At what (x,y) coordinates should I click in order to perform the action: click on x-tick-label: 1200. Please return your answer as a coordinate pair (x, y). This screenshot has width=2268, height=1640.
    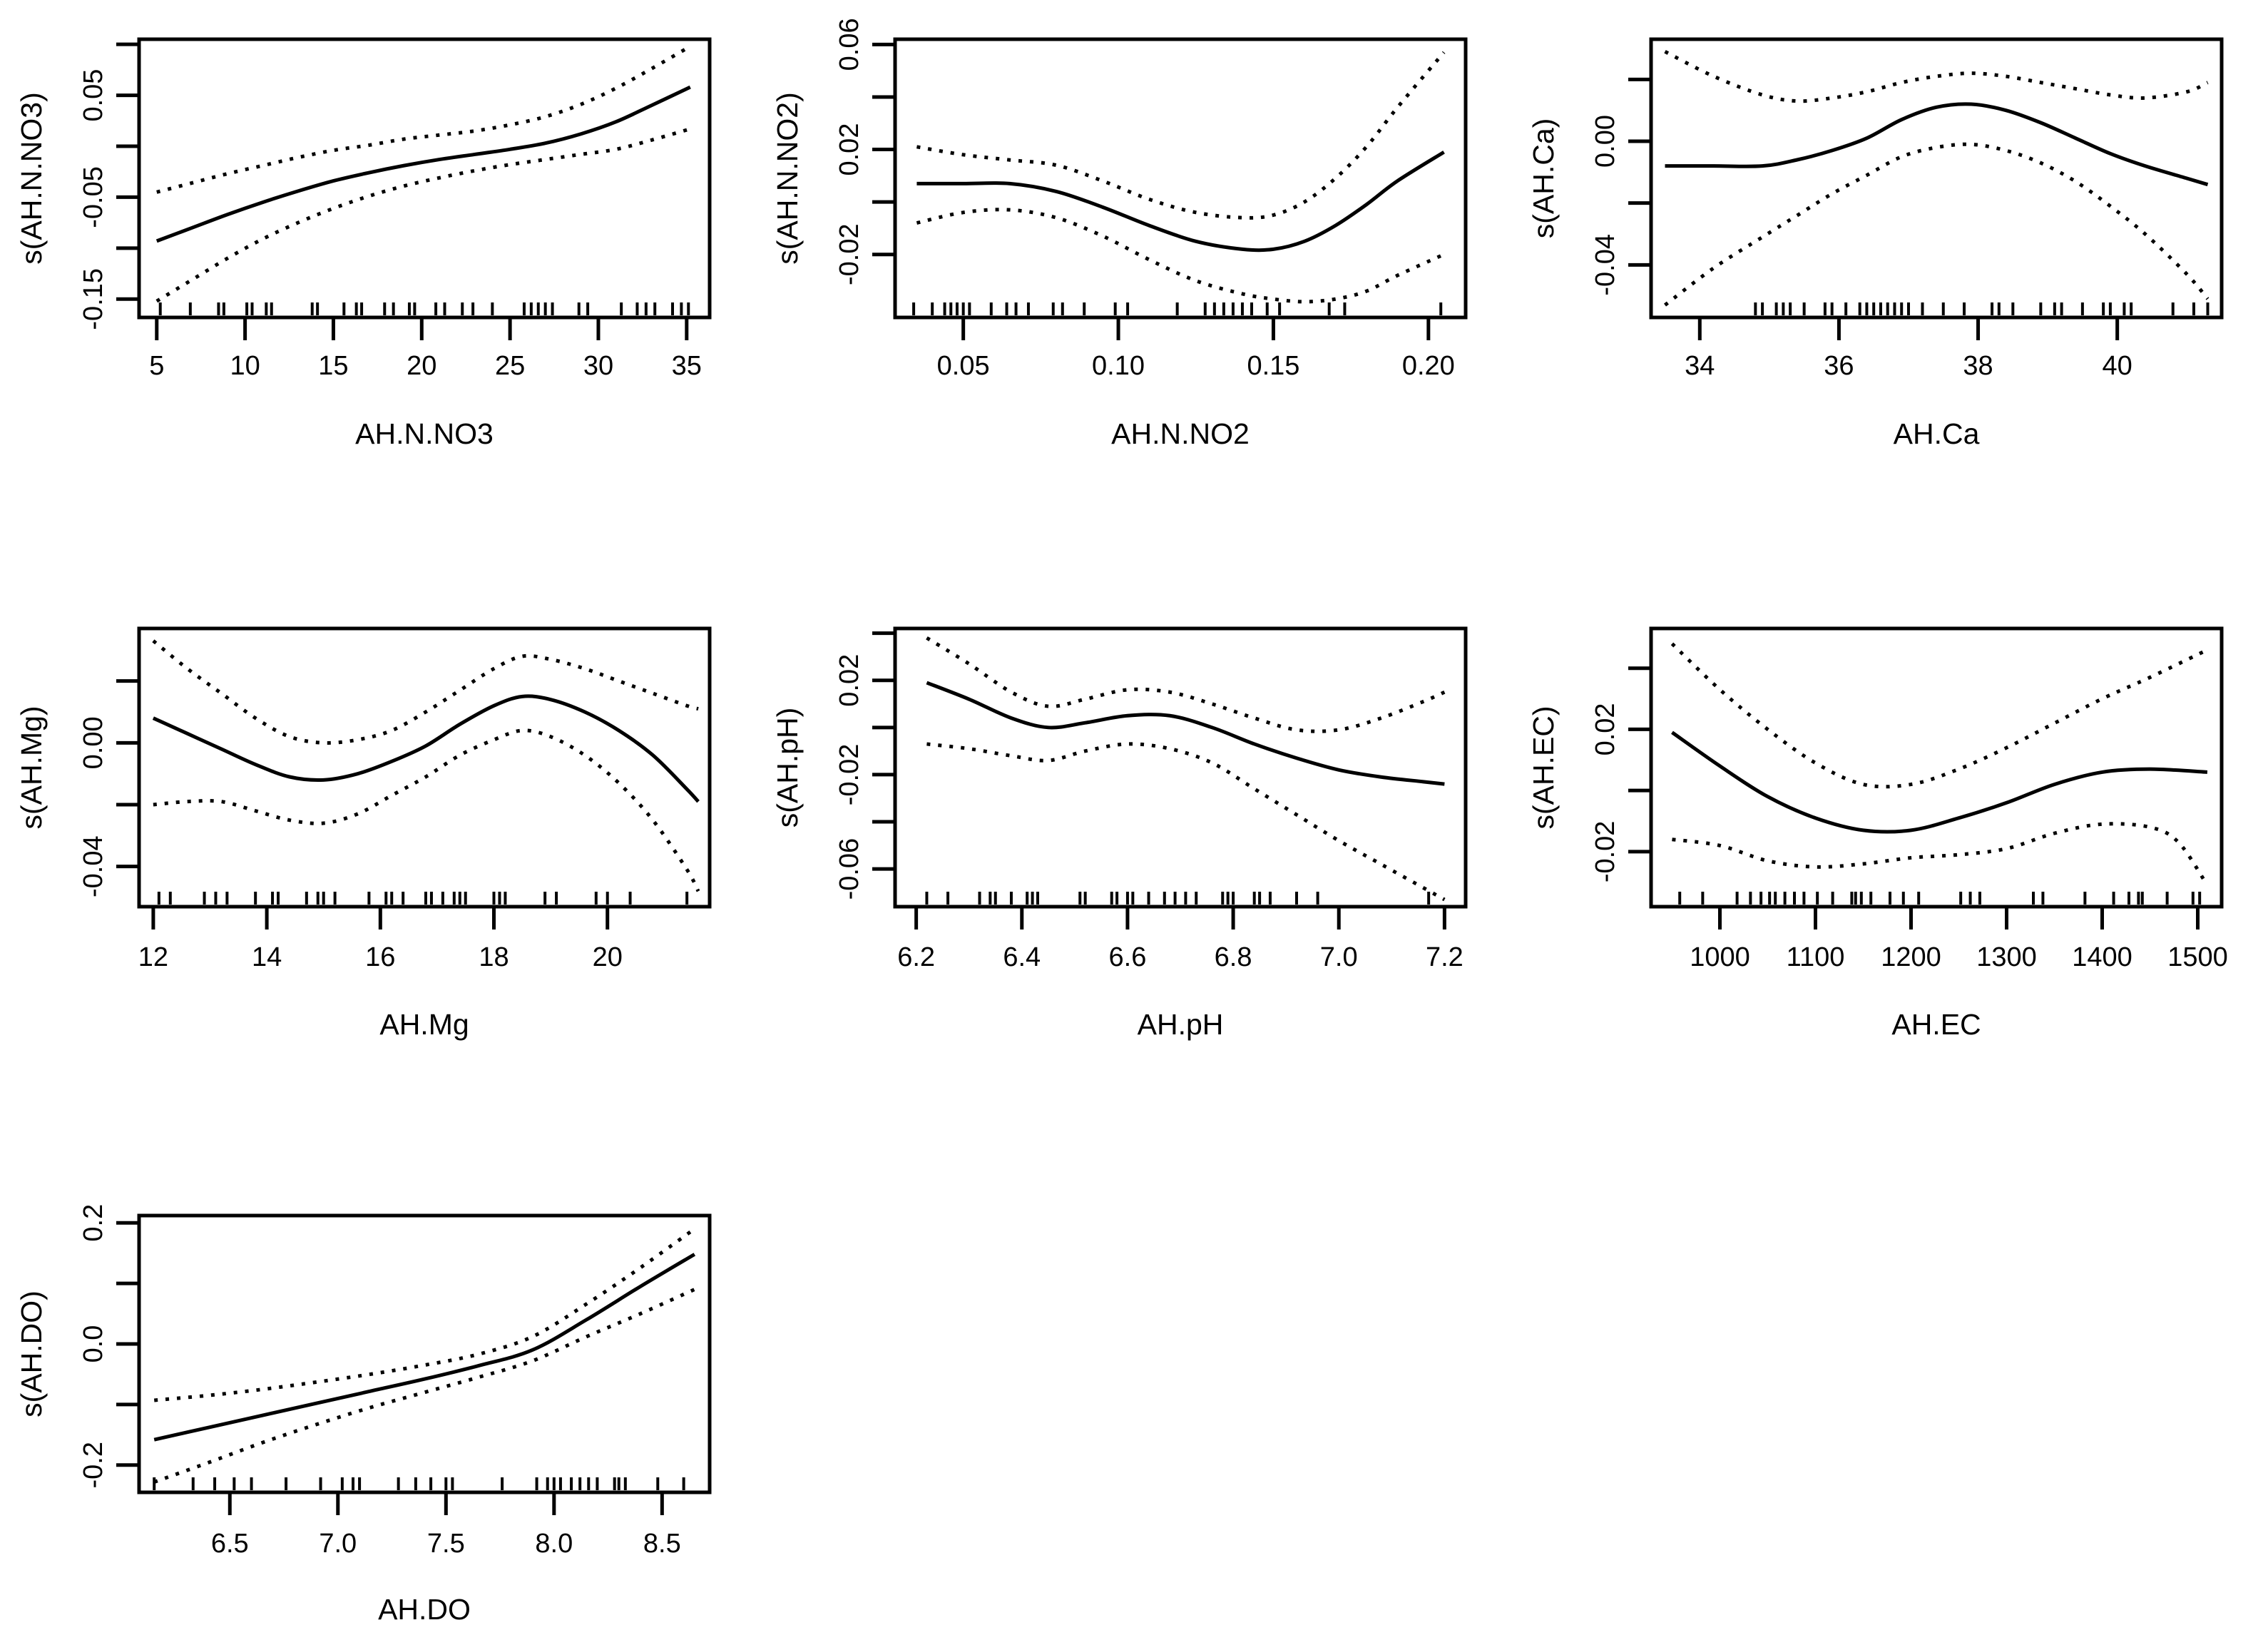
    Looking at the image, I should click on (1911, 957).